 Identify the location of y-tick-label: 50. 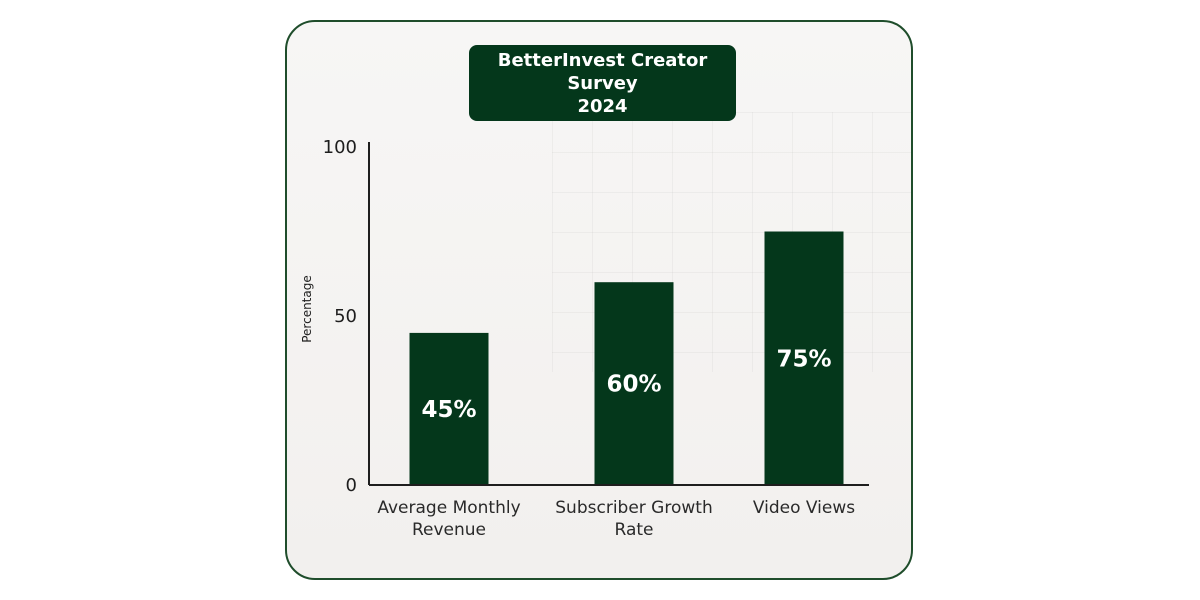
(345, 316).